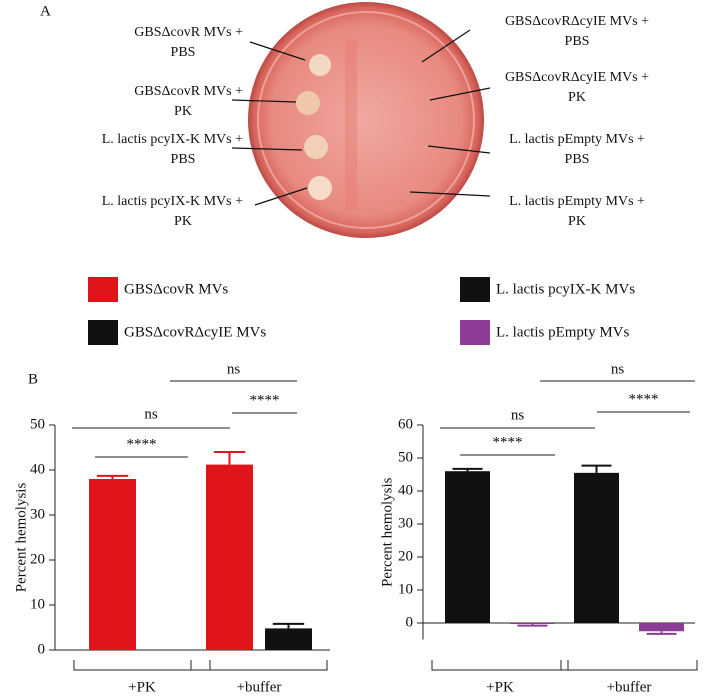 The image size is (705, 697). What do you see at coordinates (176, 289) in the screenshot?
I see `legend-label: GBSΔcovR MVs` at bounding box center [176, 289].